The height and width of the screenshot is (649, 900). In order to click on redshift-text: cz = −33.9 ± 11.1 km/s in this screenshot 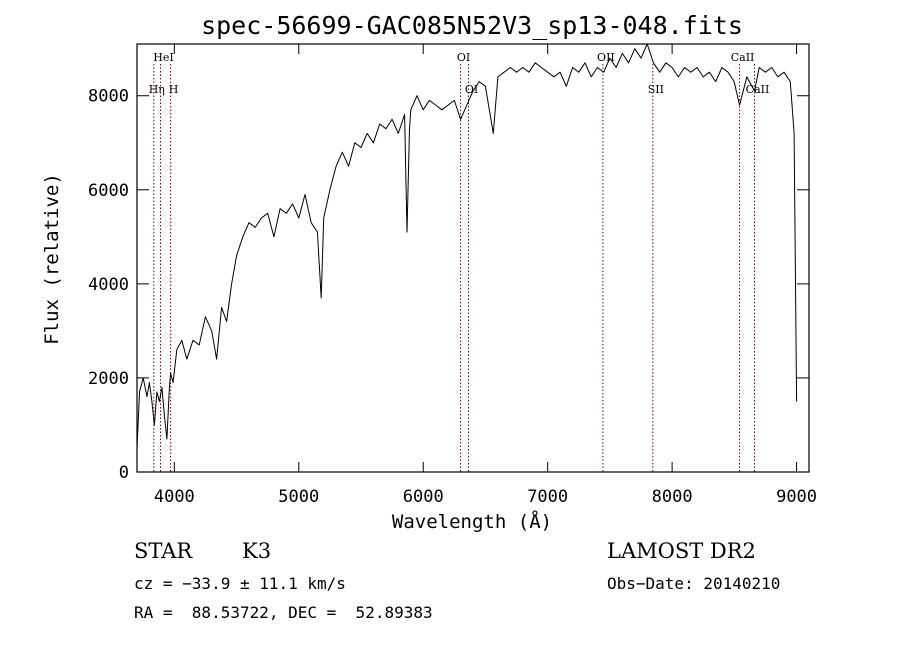, I will do `click(240, 583)`.